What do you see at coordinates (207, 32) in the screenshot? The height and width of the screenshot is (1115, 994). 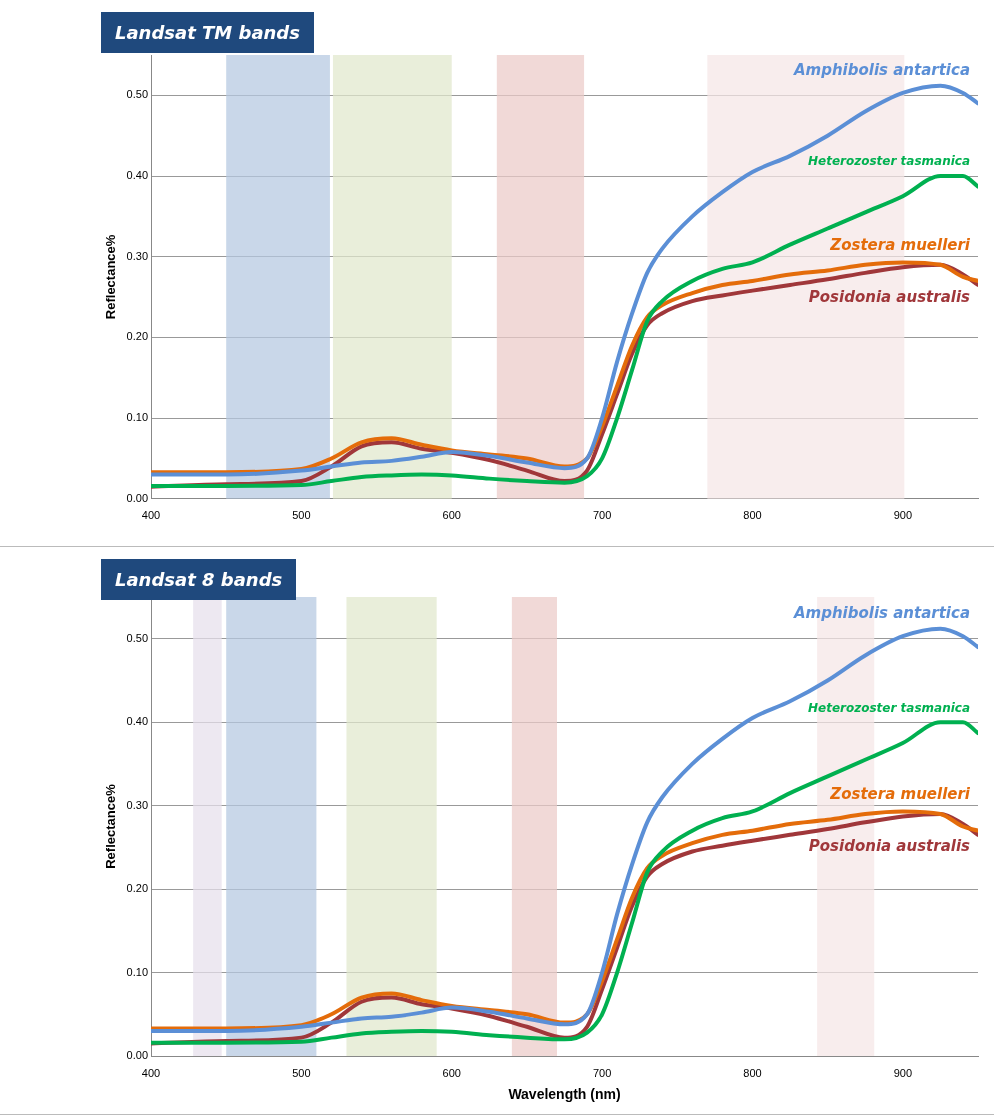 I see `chart-title: Landsat TM bands` at bounding box center [207, 32].